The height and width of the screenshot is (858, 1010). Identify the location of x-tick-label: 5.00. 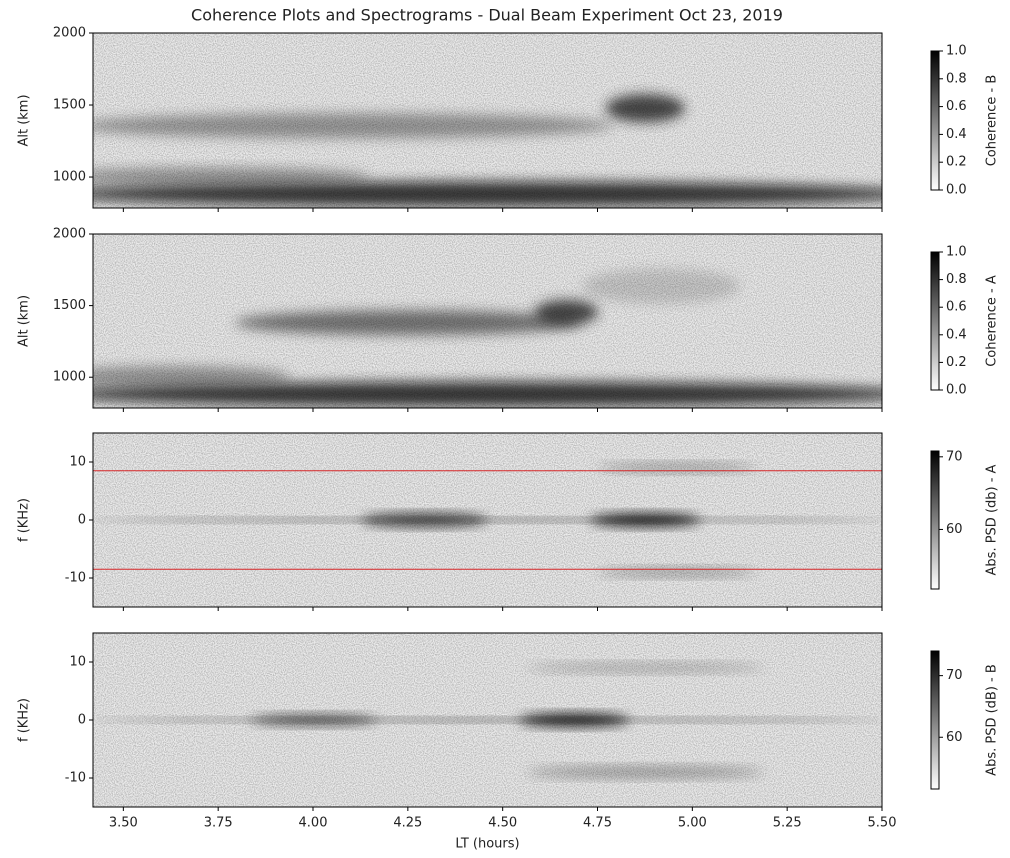
(692, 823).